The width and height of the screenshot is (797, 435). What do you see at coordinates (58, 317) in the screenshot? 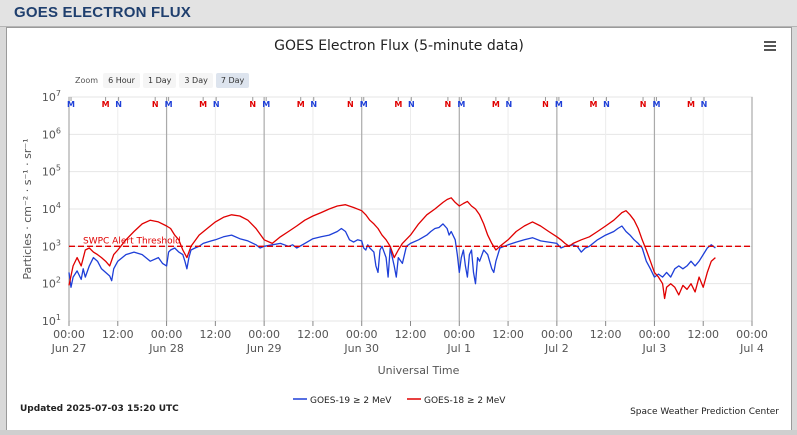
I see `y-tick-exponent: 1` at bounding box center [58, 317].